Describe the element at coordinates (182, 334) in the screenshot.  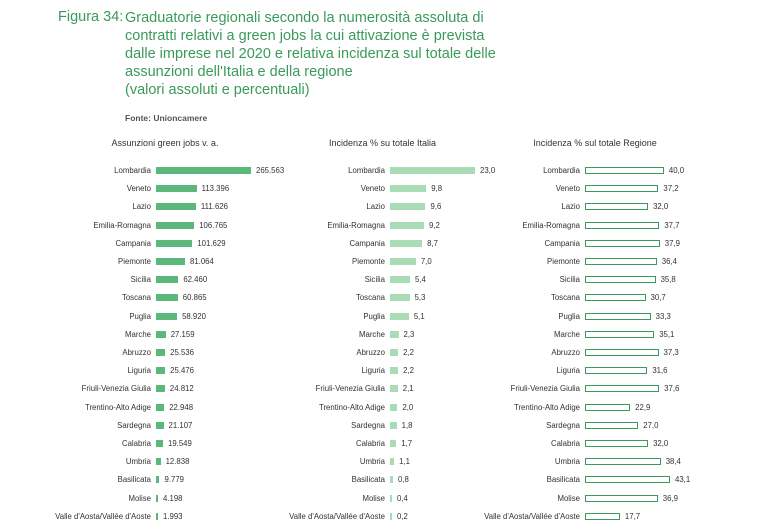
I see `value-label: 27.159` at that location.